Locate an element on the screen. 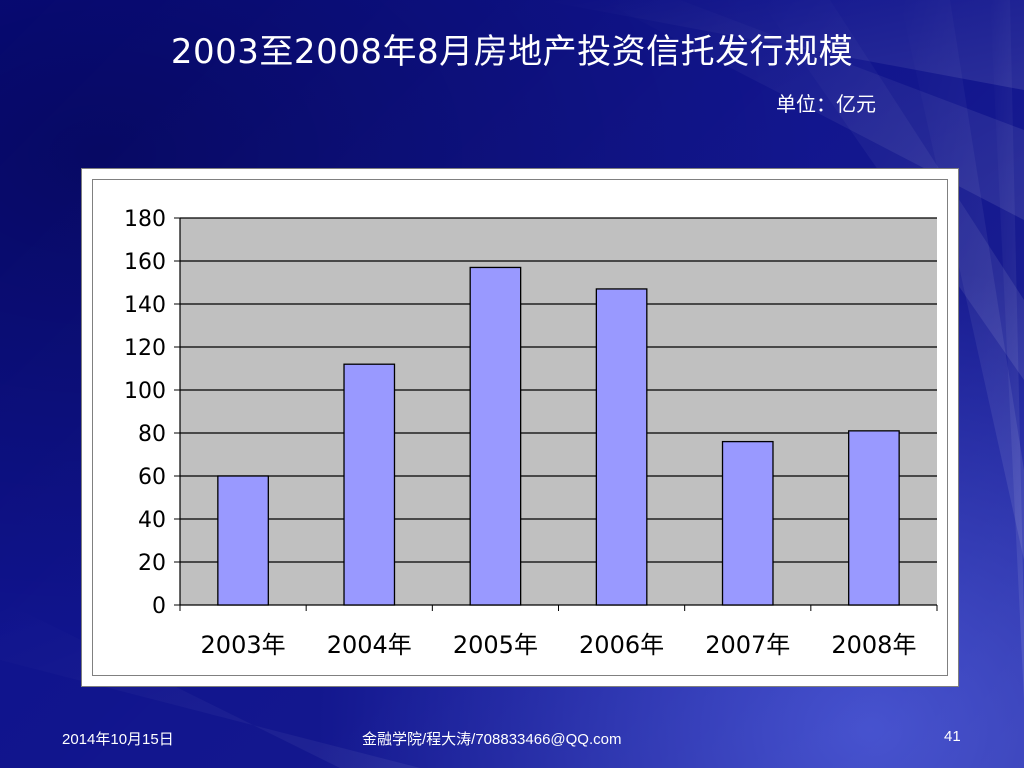 The height and width of the screenshot is (768, 1024). x-tick-label: 2003年 is located at coordinates (243, 645).